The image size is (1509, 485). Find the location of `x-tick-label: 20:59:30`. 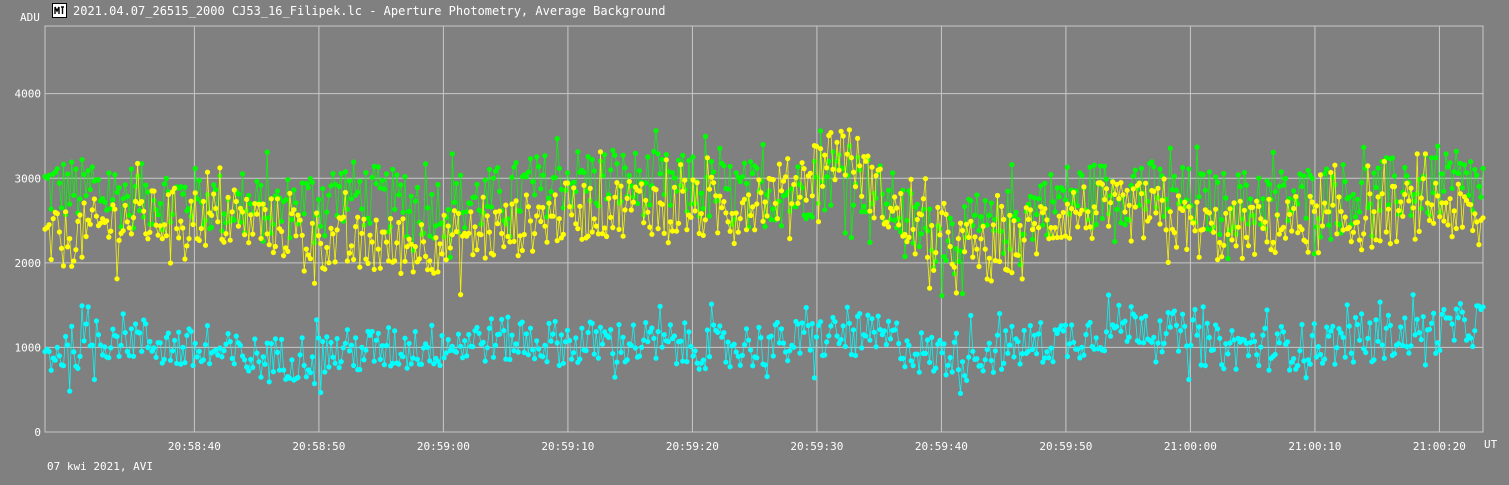

x-tick-label: 20:59:30 is located at coordinates (816, 446).